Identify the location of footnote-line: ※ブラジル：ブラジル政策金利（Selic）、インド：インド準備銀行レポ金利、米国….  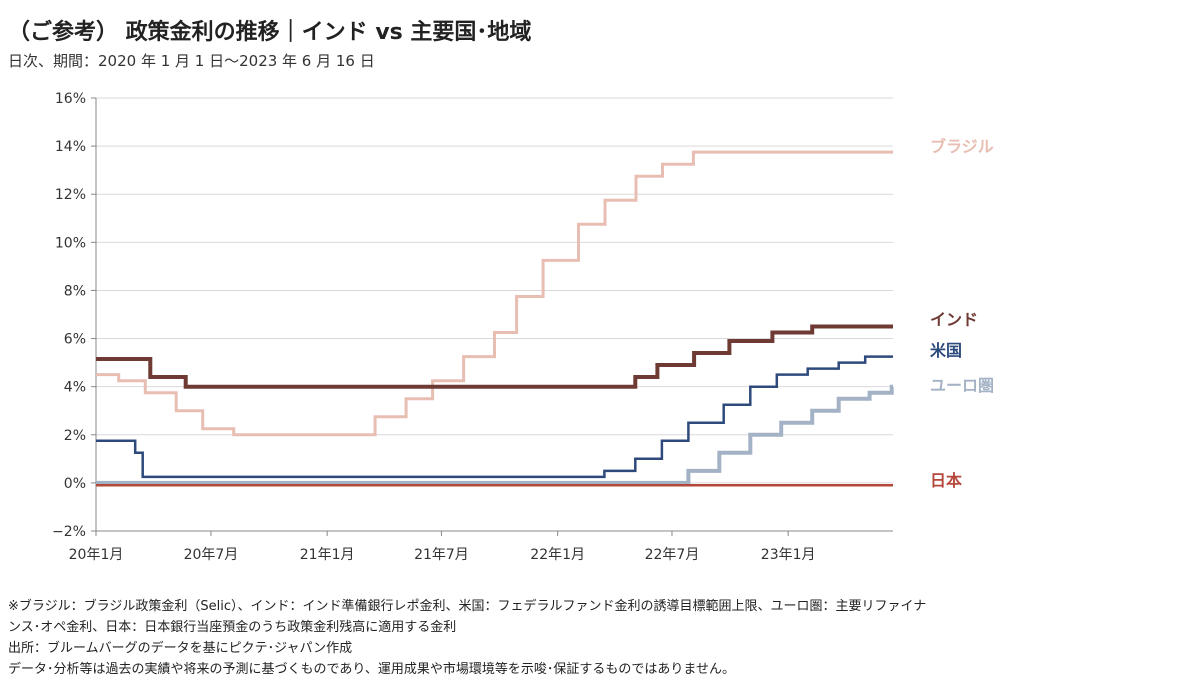
(467, 606).